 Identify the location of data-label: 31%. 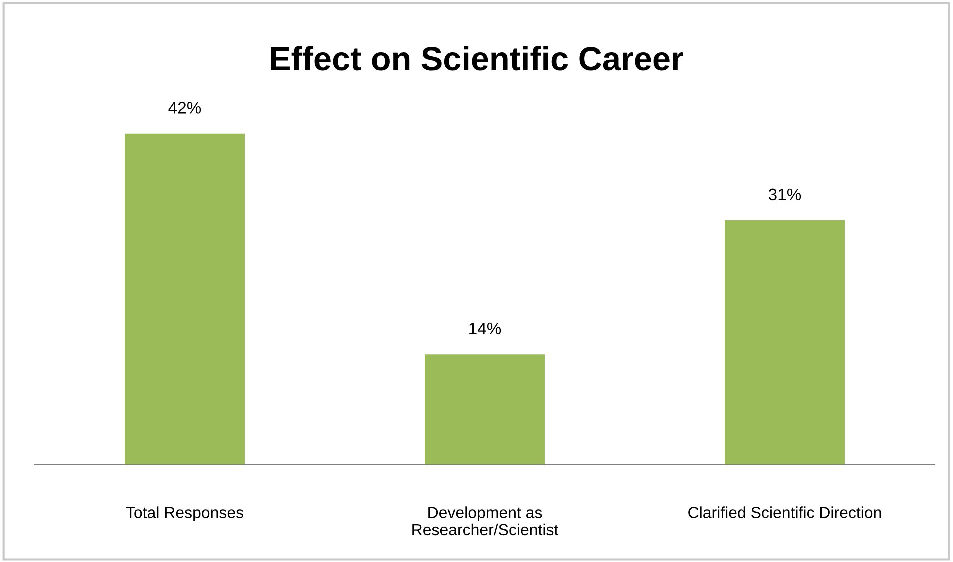
(785, 194).